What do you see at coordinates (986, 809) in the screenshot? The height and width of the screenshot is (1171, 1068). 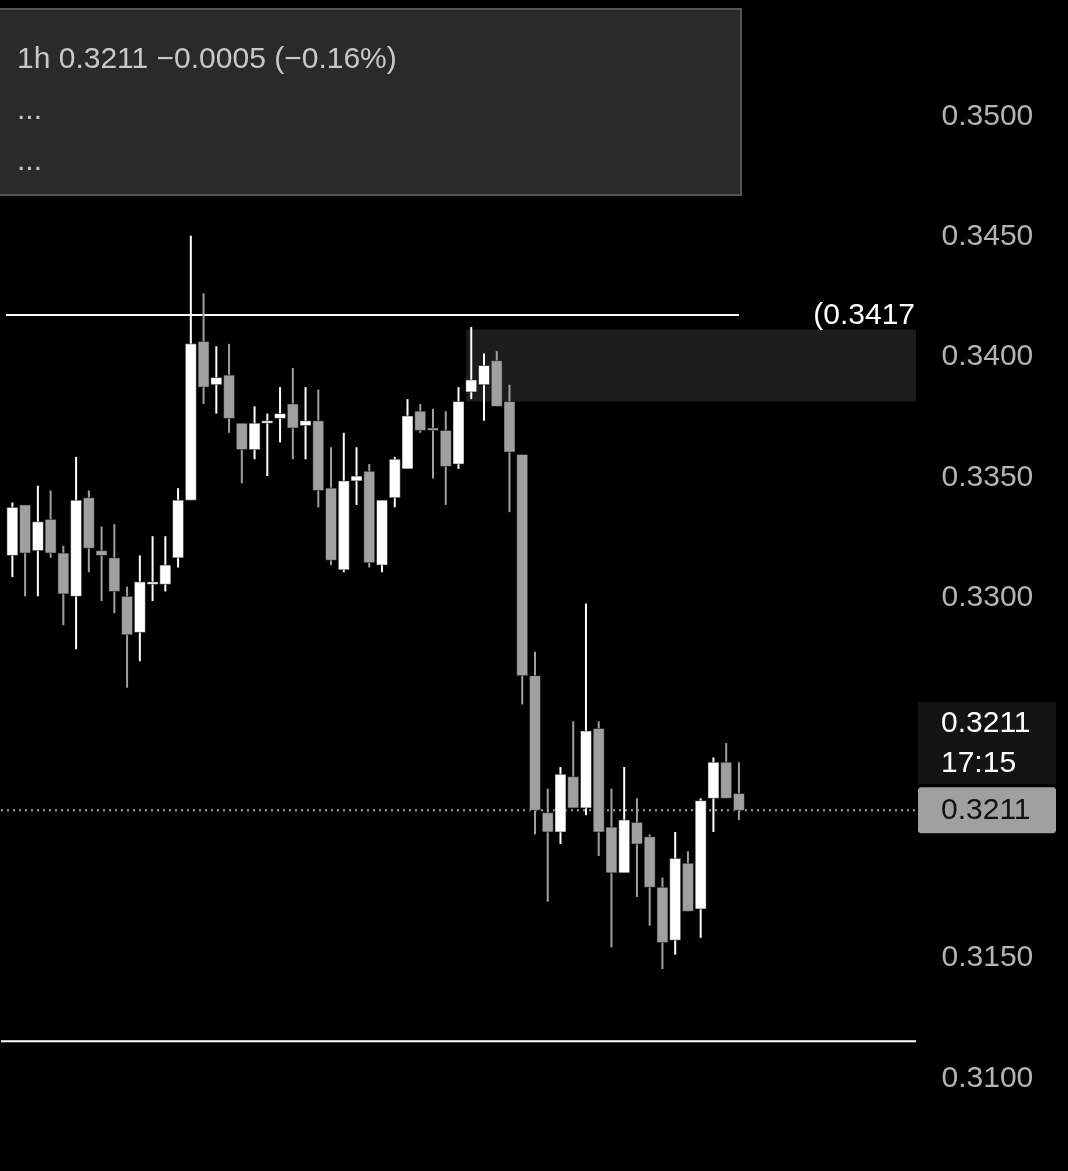 I see `ref-line-label: 0.3211` at bounding box center [986, 809].